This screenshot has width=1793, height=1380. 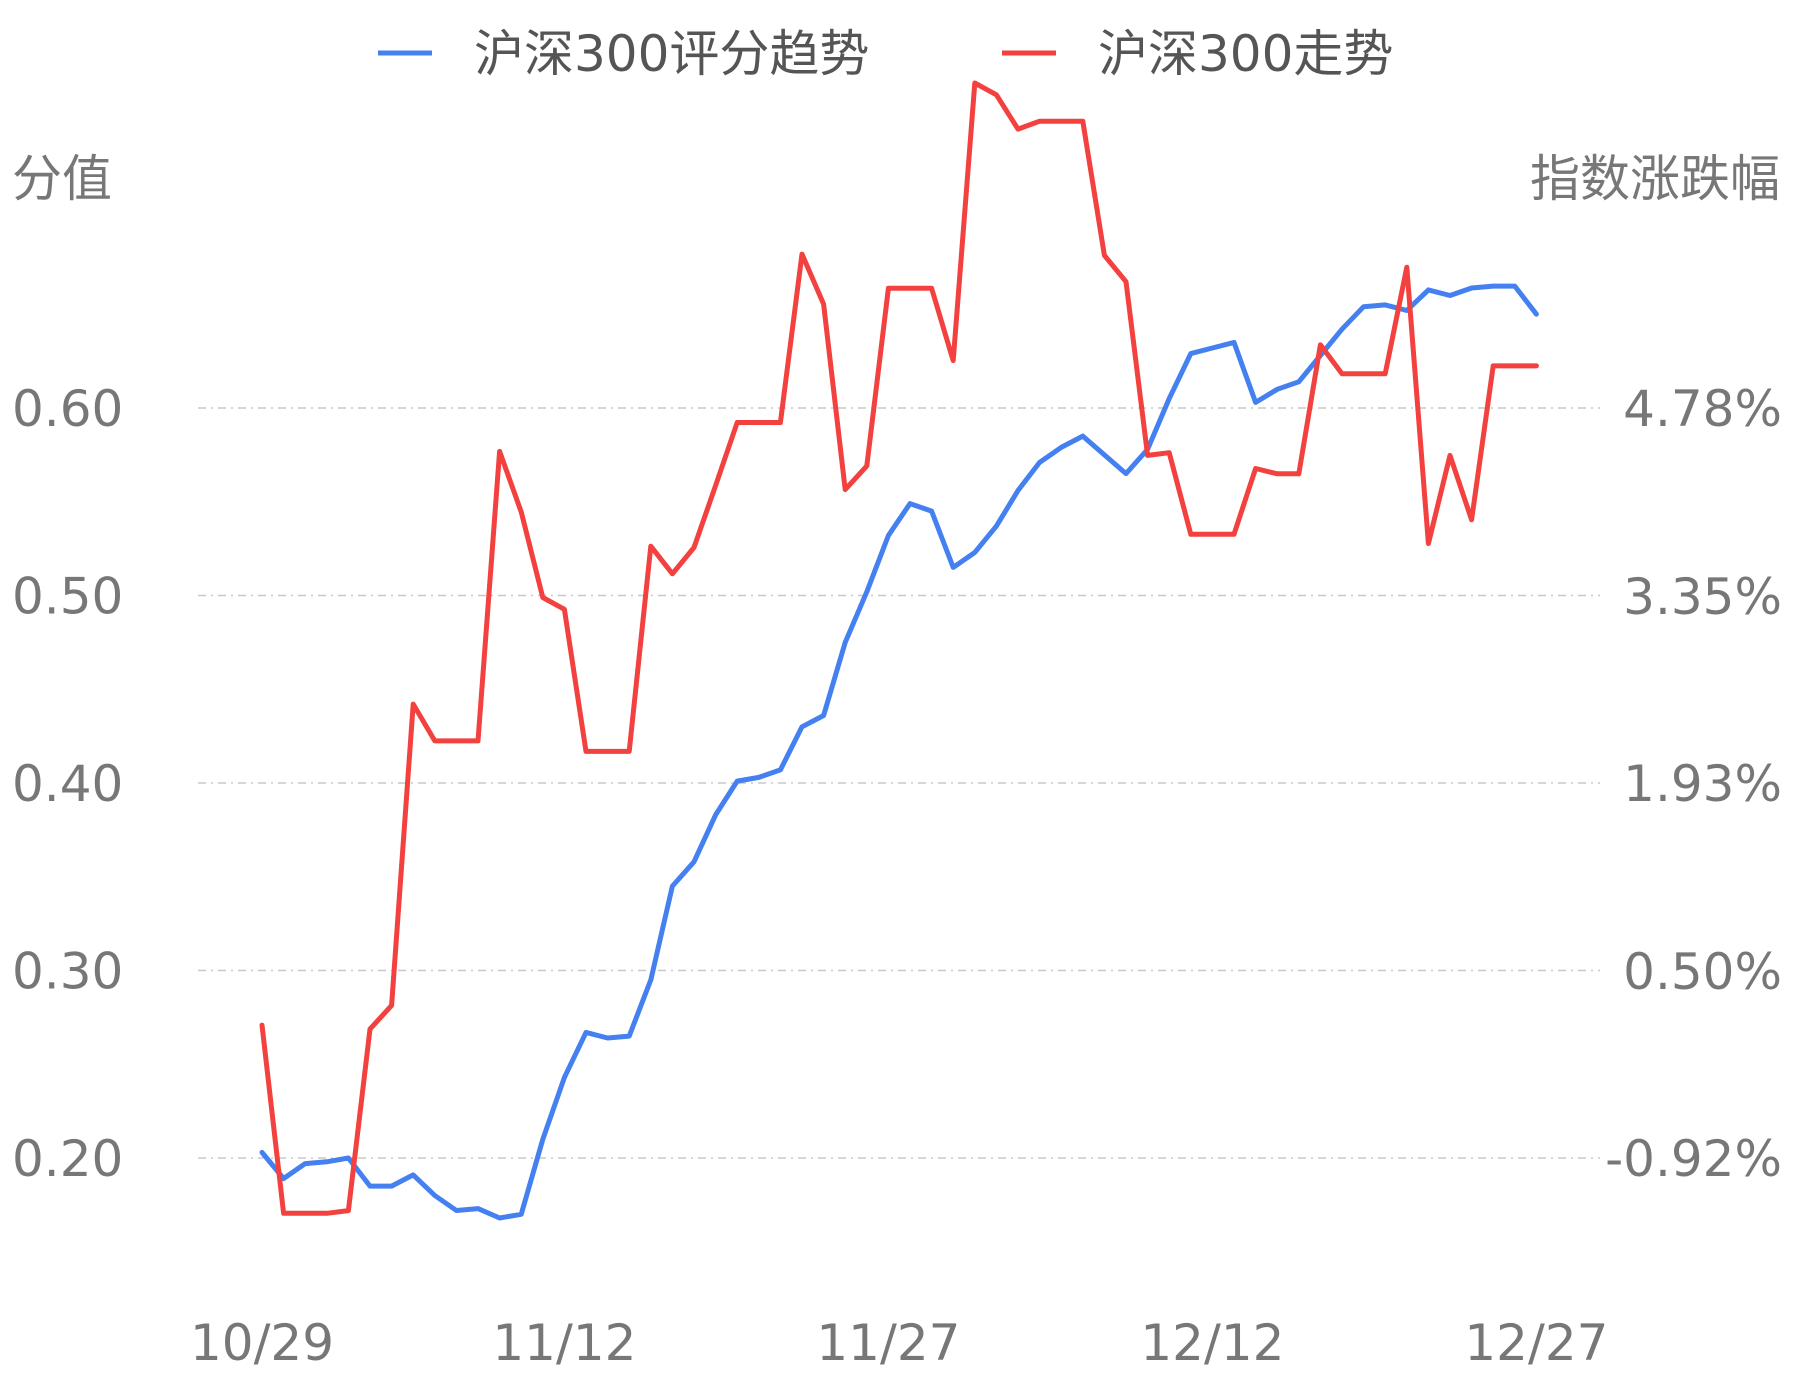 I want to click on left-tick-label: 0.40, so click(x=67, y=784).